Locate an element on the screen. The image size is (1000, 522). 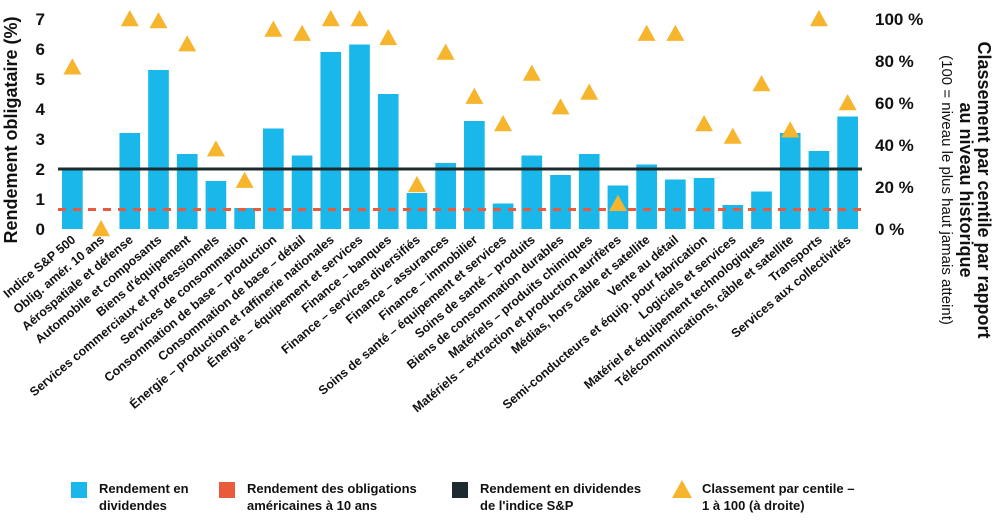
y2-tick-label: 80 % is located at coordinates (894, 61).